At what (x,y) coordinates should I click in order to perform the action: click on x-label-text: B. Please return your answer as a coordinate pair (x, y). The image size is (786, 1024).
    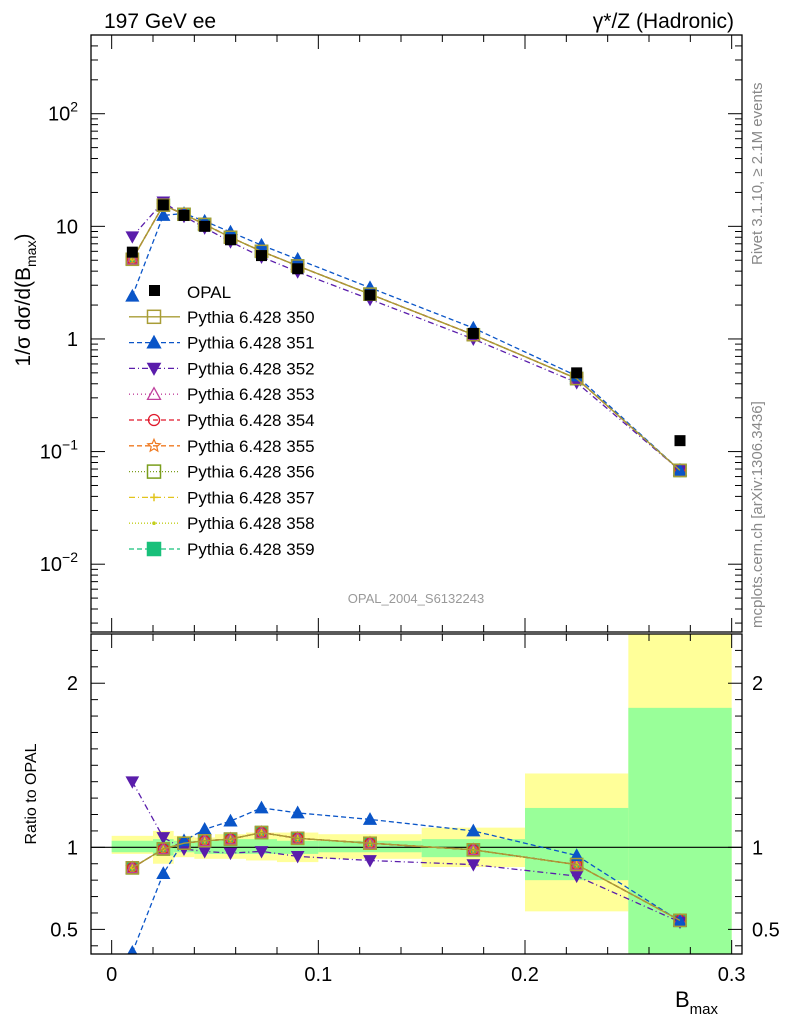
    Looking at the image, I should click on (682, 999).